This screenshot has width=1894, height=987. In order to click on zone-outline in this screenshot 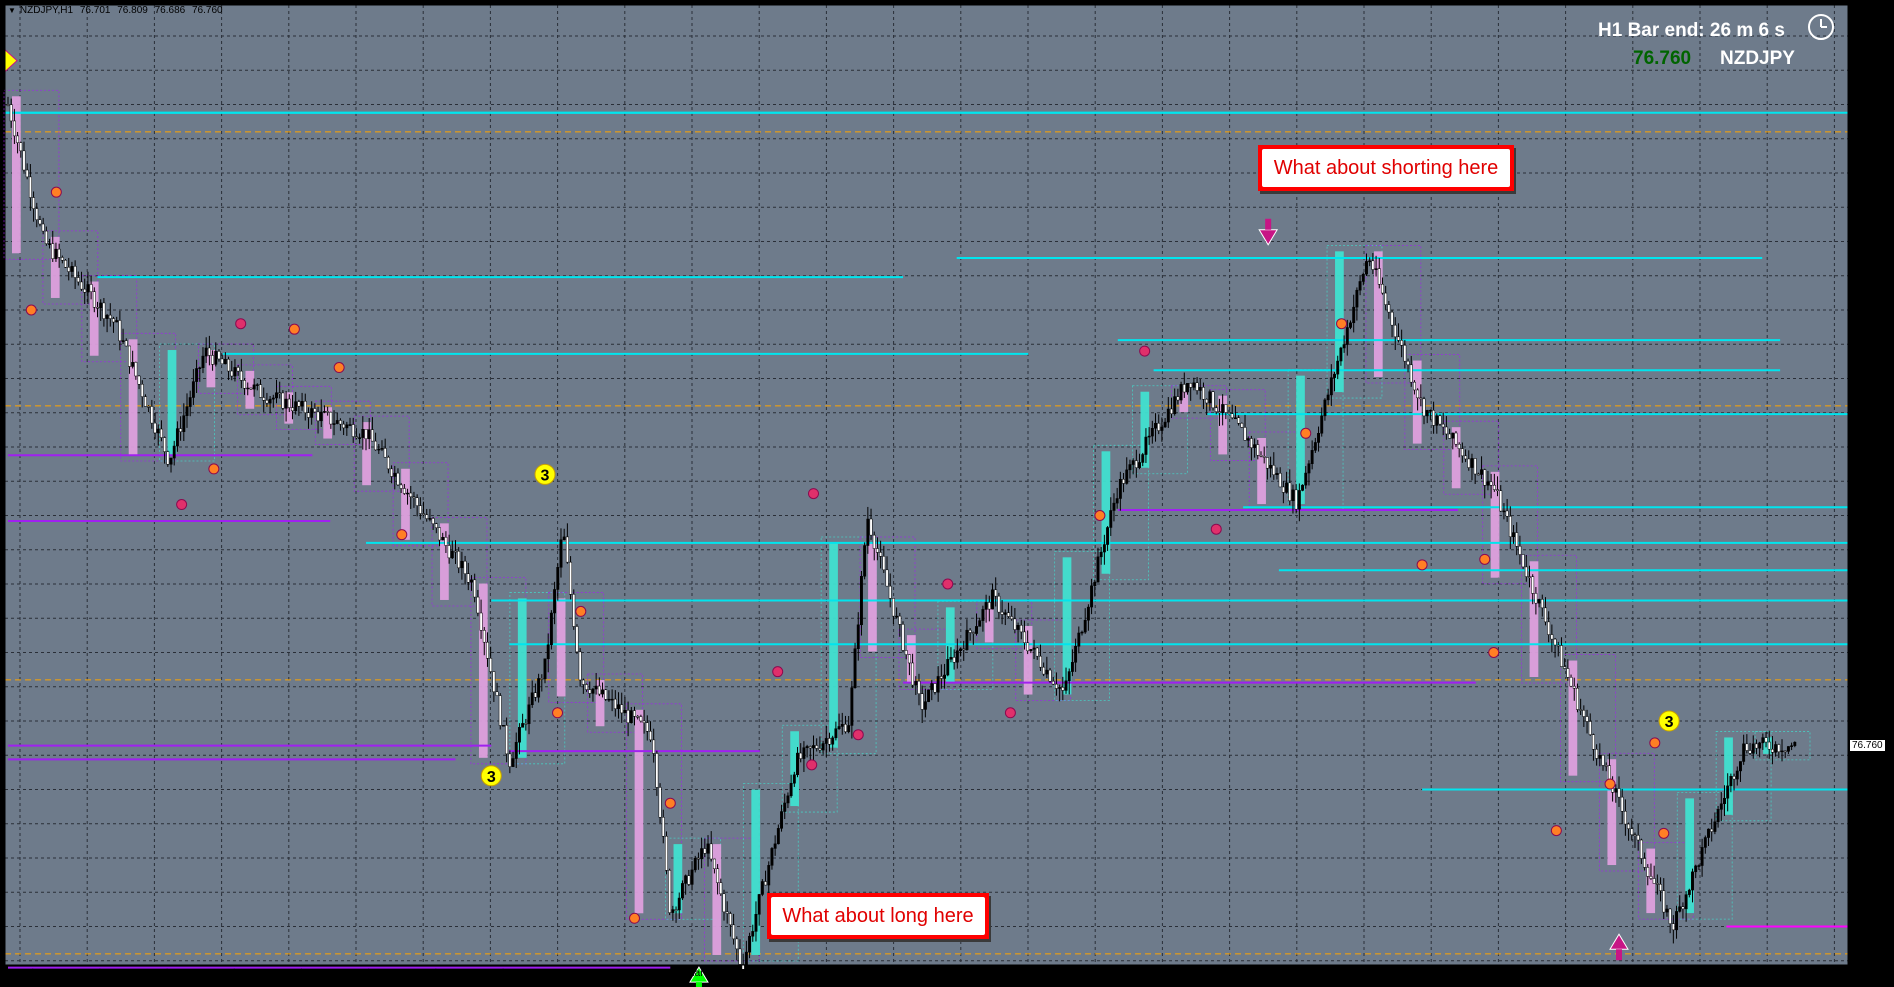, I will do `click(809, 768)`.